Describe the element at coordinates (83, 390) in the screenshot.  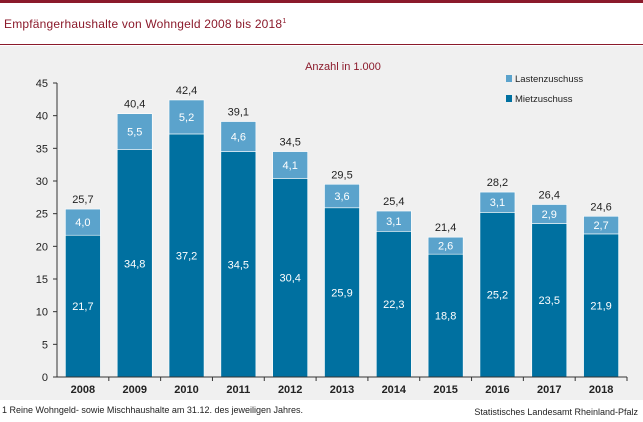
I see `x-tick-label: 2008` at that location.